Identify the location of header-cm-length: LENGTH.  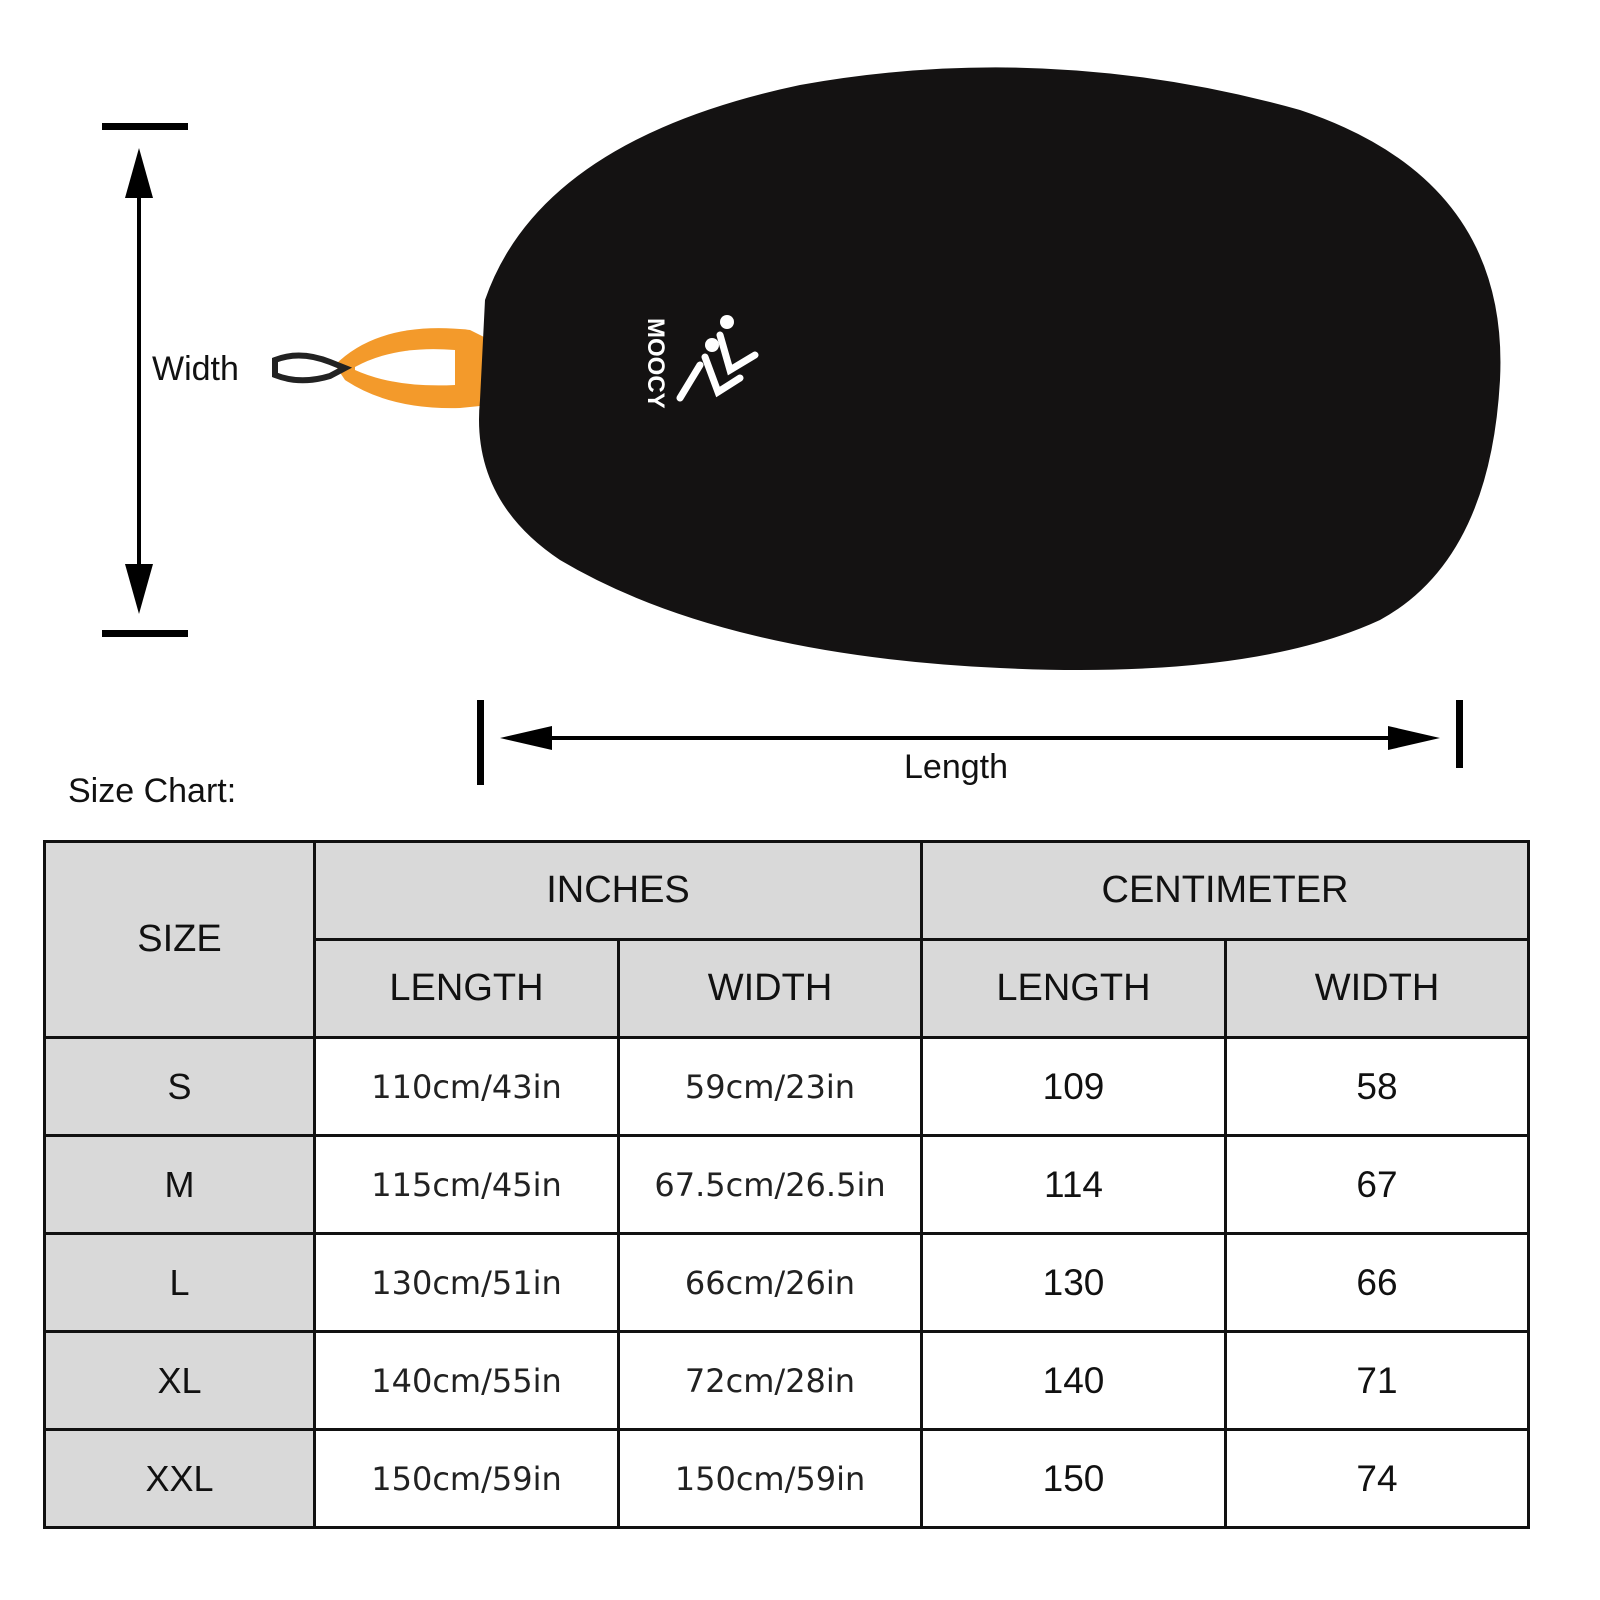
(1073, 988).